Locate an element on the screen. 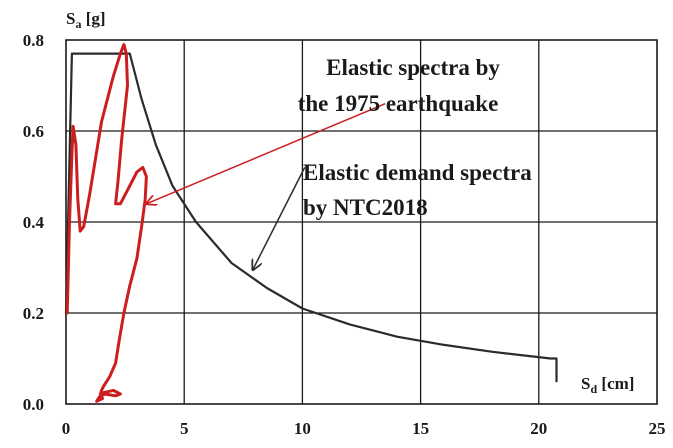 This screenshot has height=448, width=673. y-axis-title: Sa [g] is located at coordinates (86, 20).